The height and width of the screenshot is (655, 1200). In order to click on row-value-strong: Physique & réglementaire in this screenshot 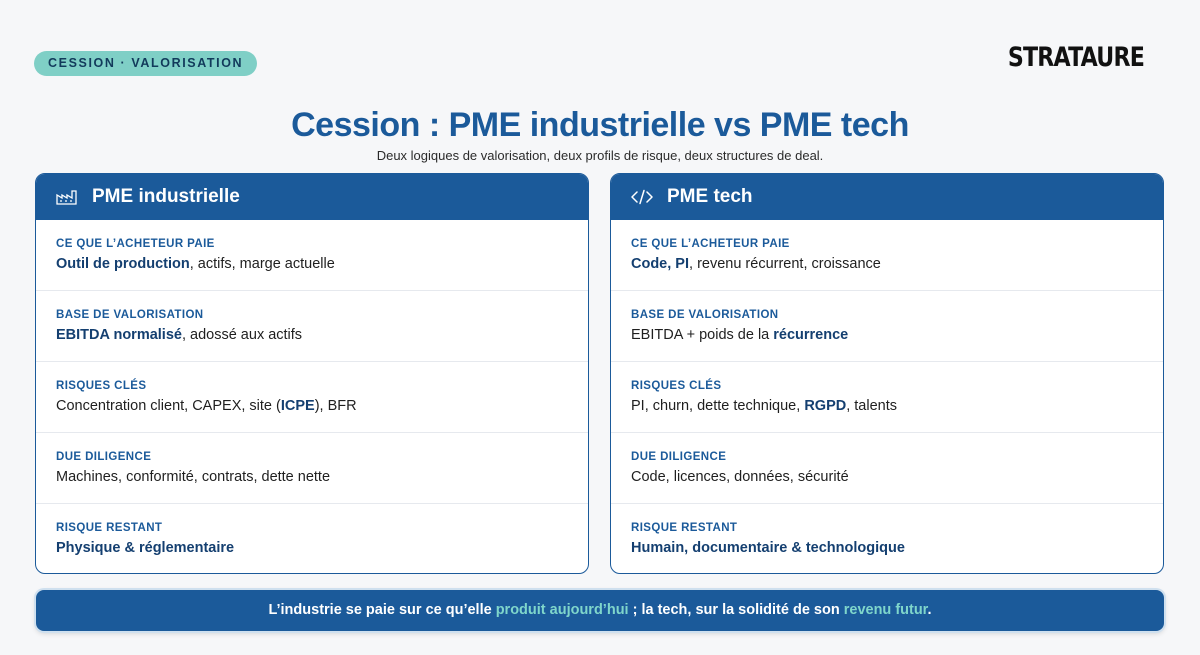, I will do `click(145, 548)`.